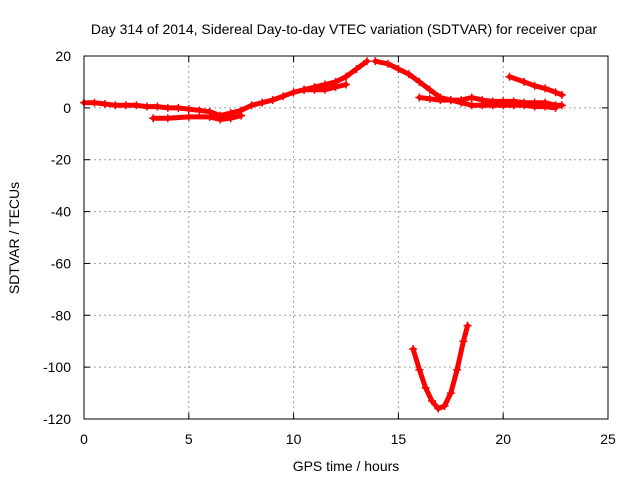 The height and width of the screenshot is (480, 640). I want to click on x-tick-label: 25, so click(608, 439).